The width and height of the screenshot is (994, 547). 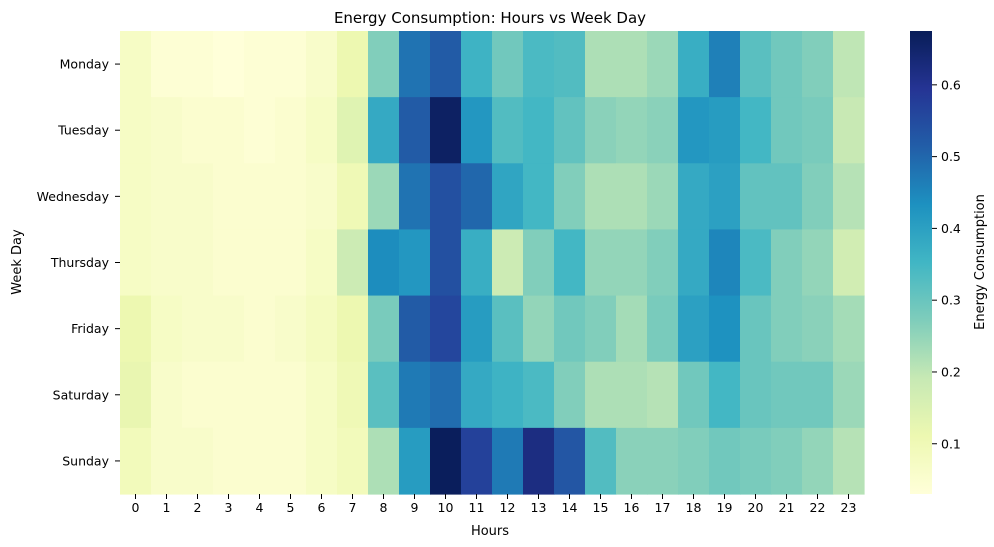 I want to click on colorbar-tick-label: 0.2, so click(x=951, y=371).